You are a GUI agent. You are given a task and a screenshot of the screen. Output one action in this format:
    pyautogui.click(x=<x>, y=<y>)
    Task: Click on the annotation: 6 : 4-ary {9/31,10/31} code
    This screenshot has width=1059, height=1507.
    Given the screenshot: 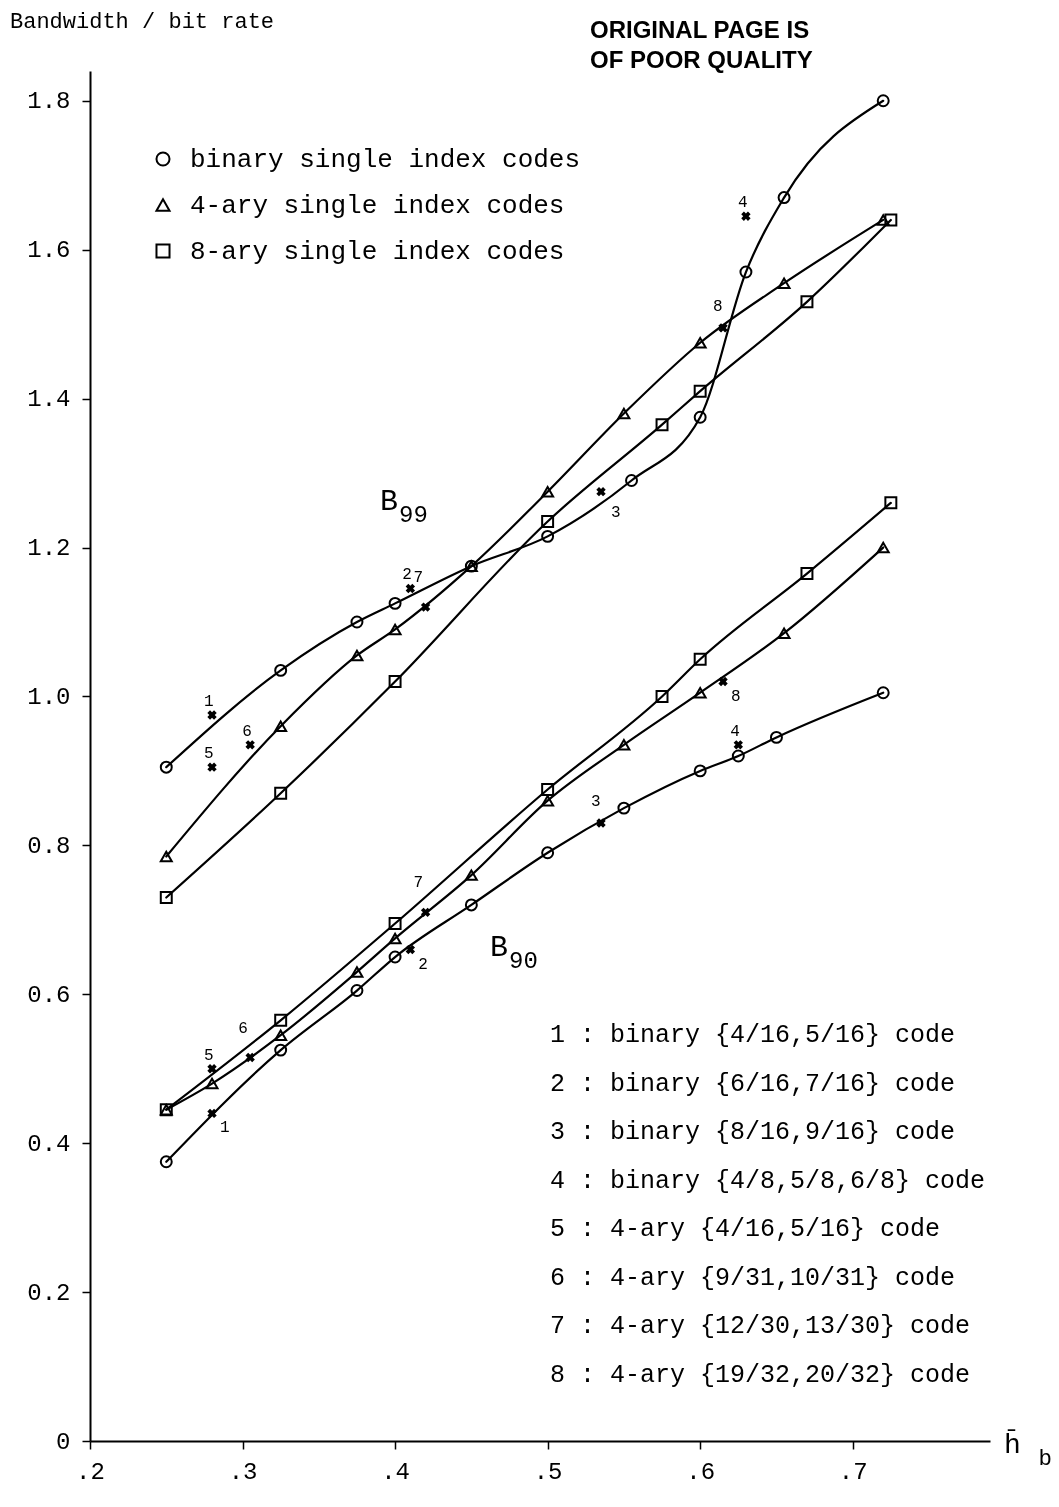 What is the action you would take?
    pyautogui.click(x=753, y=1278)
    